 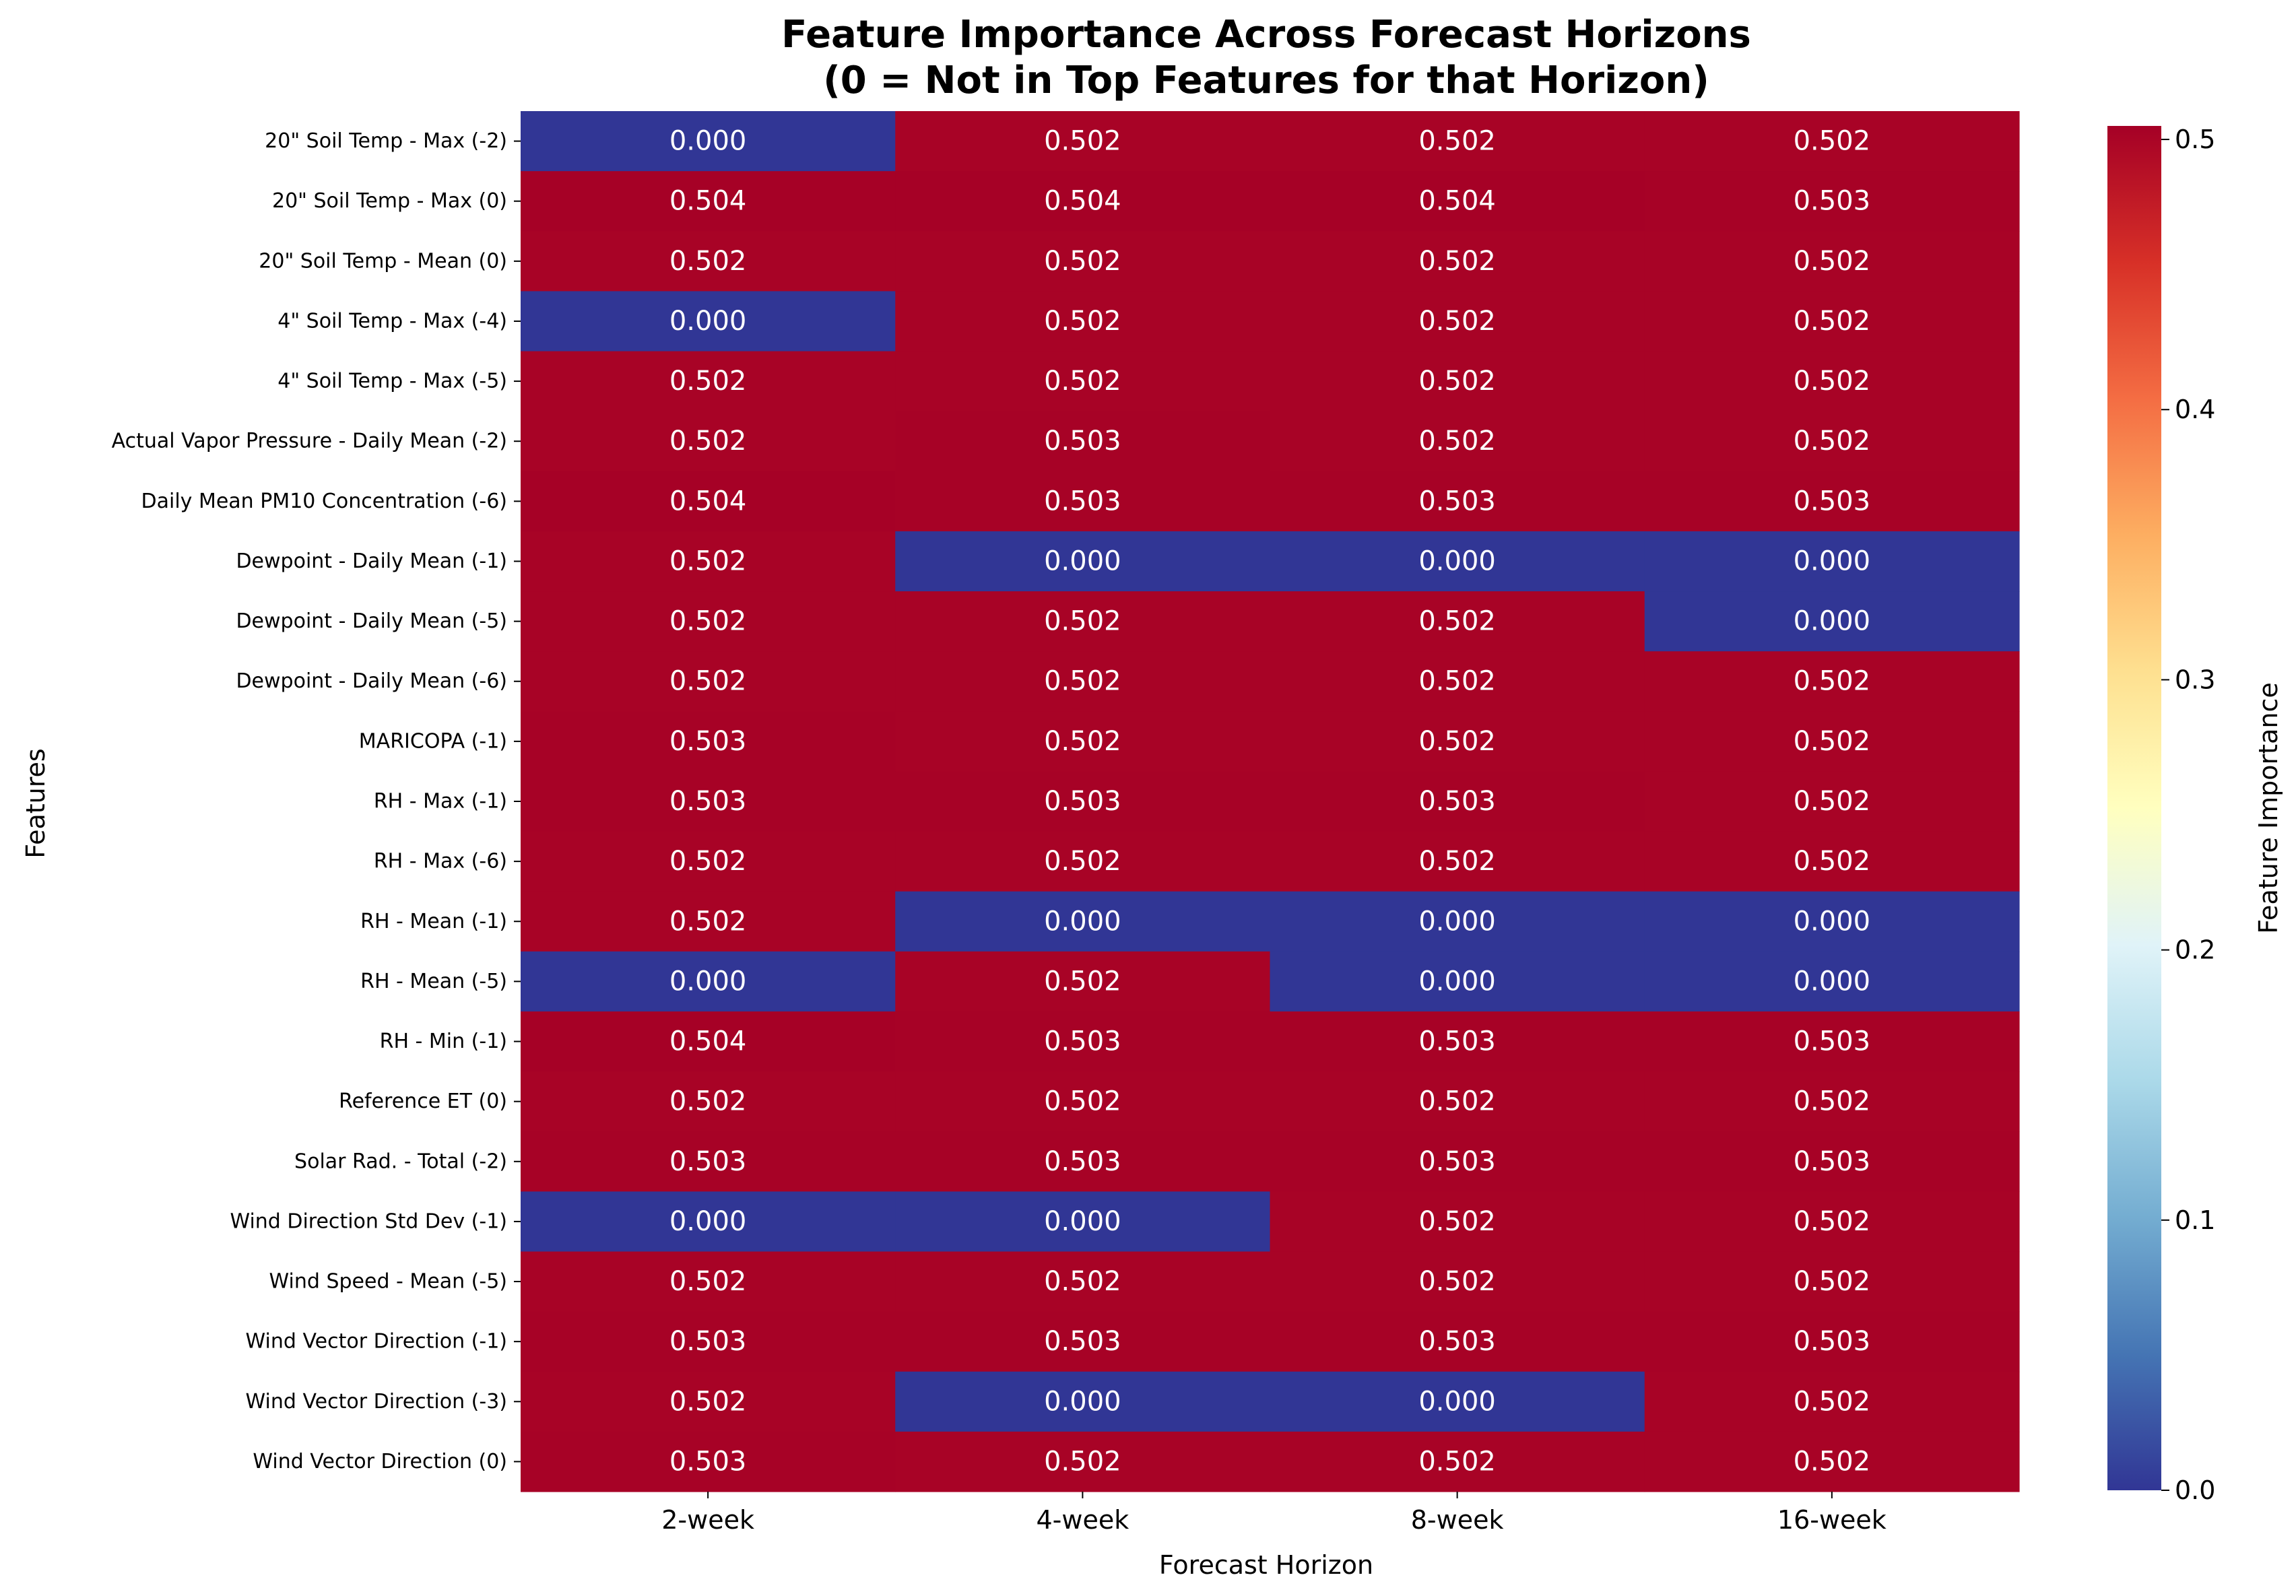 I want to click on column-label: 16-week, so click(x=1832, y=1520).